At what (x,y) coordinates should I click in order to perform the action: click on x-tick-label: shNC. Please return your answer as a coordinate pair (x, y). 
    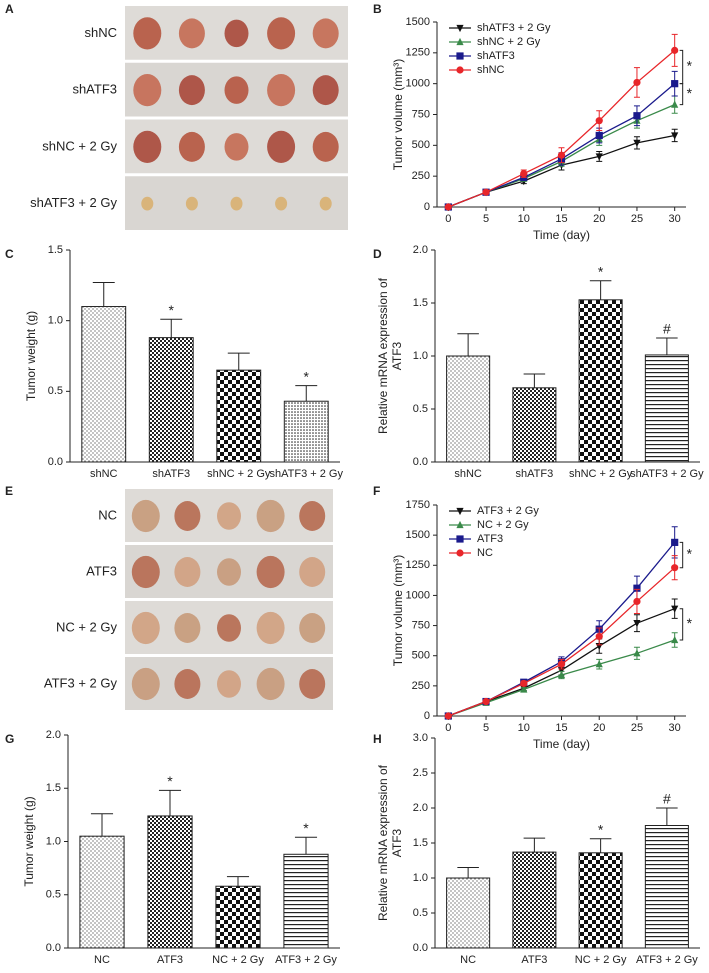
    Looking at the image, I should click on (468, 474).